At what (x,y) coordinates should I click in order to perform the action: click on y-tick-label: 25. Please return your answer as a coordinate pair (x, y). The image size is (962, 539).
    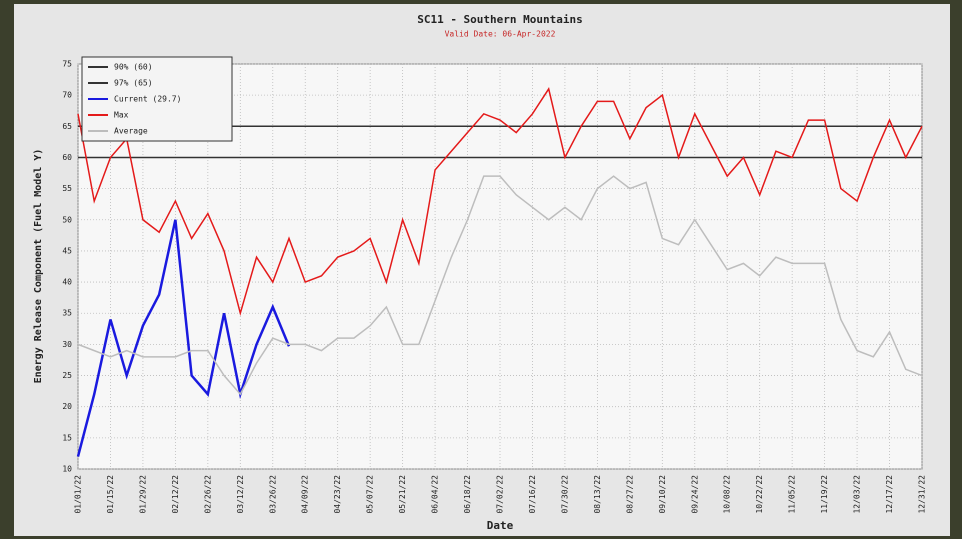
    Looking at the image, I should click on (67, 375).